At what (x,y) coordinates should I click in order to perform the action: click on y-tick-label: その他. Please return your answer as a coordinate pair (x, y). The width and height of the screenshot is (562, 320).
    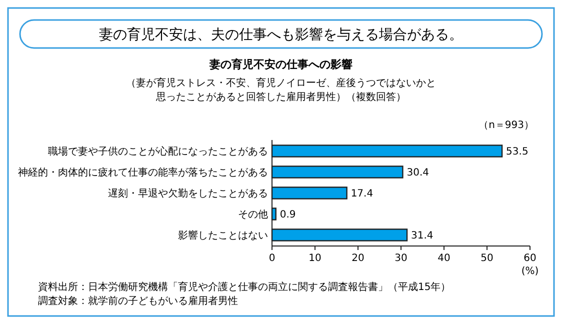
    Looking at the image, I should click on (253, 214).